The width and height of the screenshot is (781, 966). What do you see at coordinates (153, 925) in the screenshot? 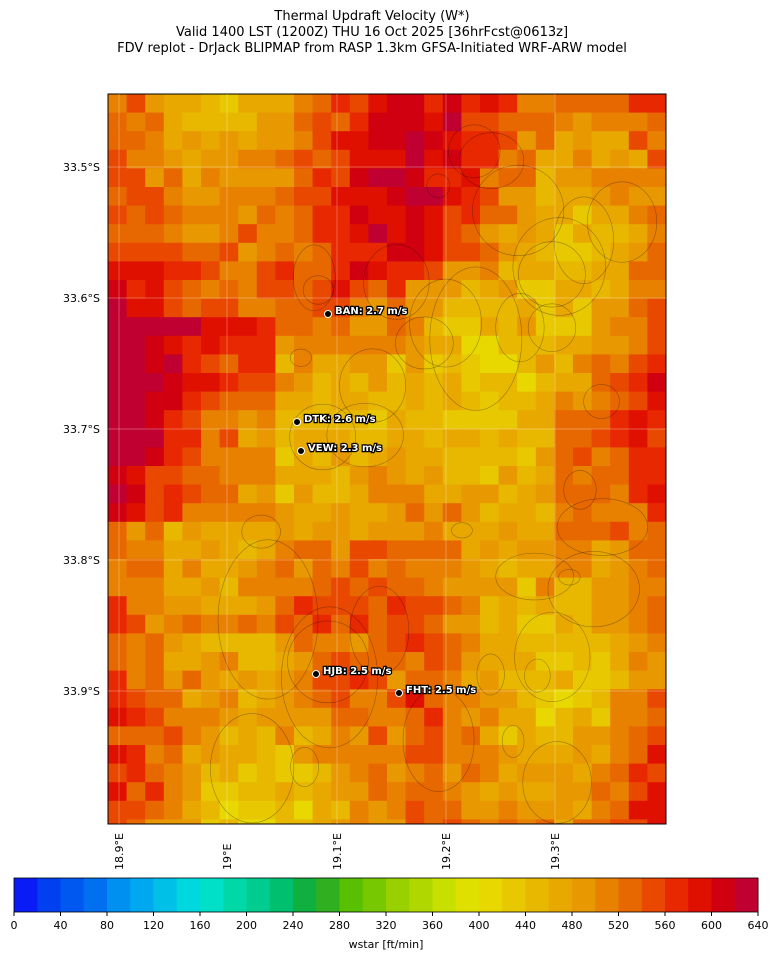
I see `colorbar-tick-label: 120` at bounding box center [153, 925].